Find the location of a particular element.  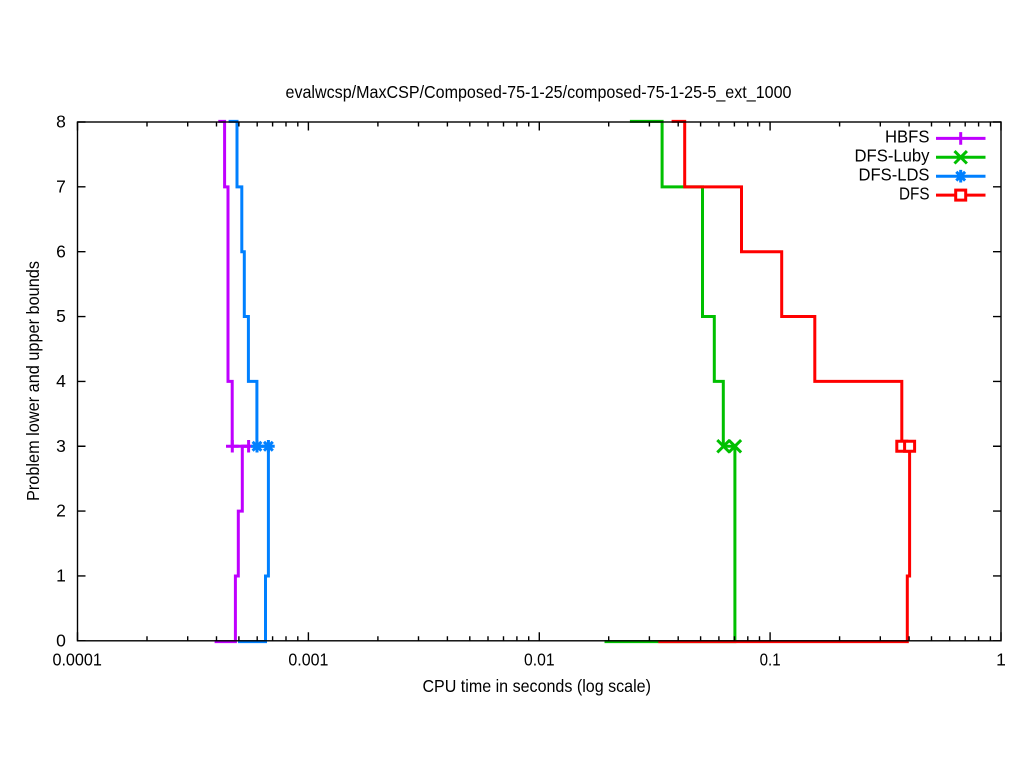

svg-text: HBFS is located at coordinates (907, 137).